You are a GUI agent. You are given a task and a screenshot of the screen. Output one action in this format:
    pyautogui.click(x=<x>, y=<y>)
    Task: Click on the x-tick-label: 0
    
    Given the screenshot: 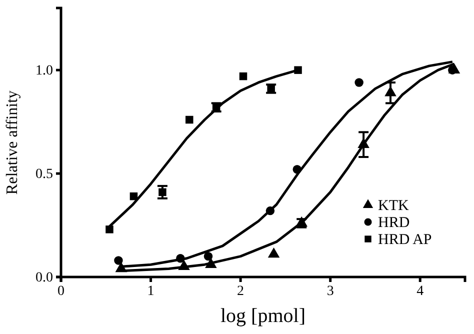 What is the action you would take?
    pyautogui.click(x=61, y=291)
    